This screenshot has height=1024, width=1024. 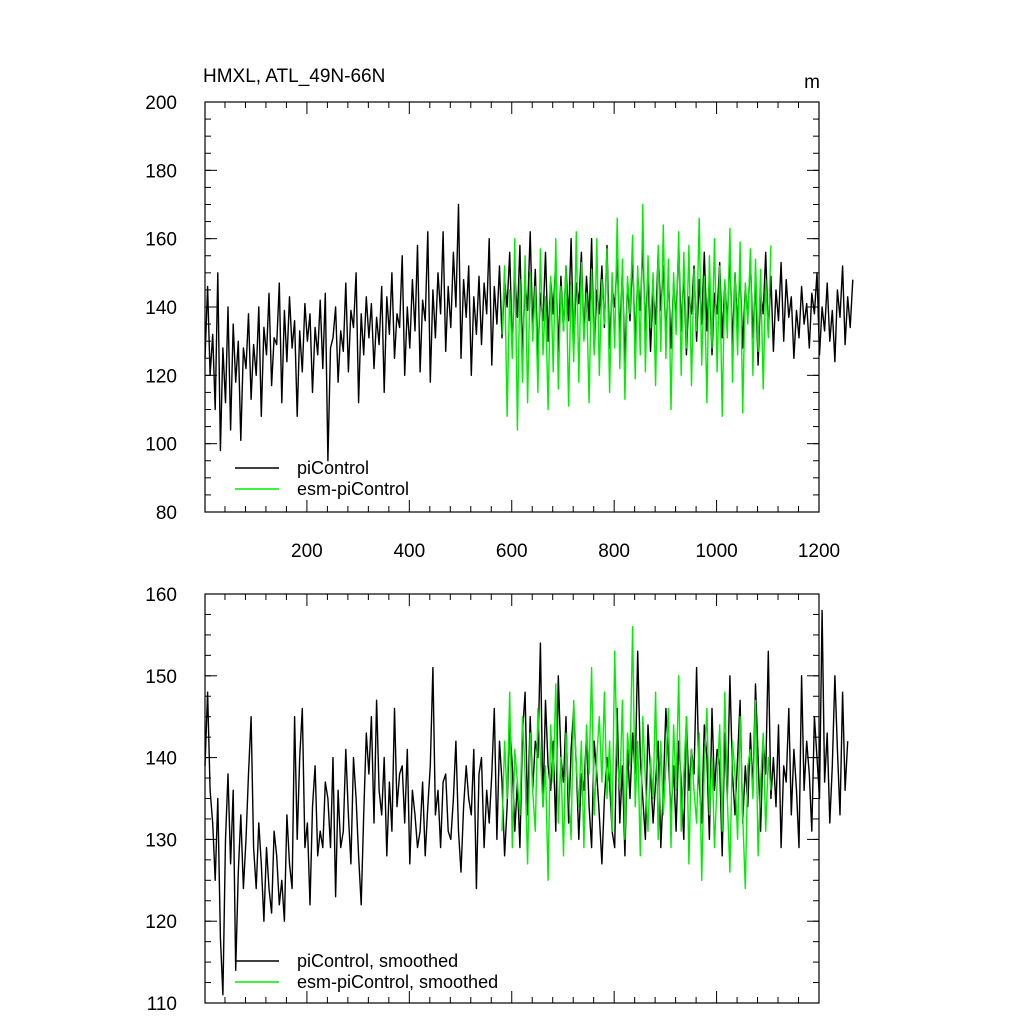 I want to click on chart-title: HMXL, ATL_49N-66N, so click(x=294, y=76).